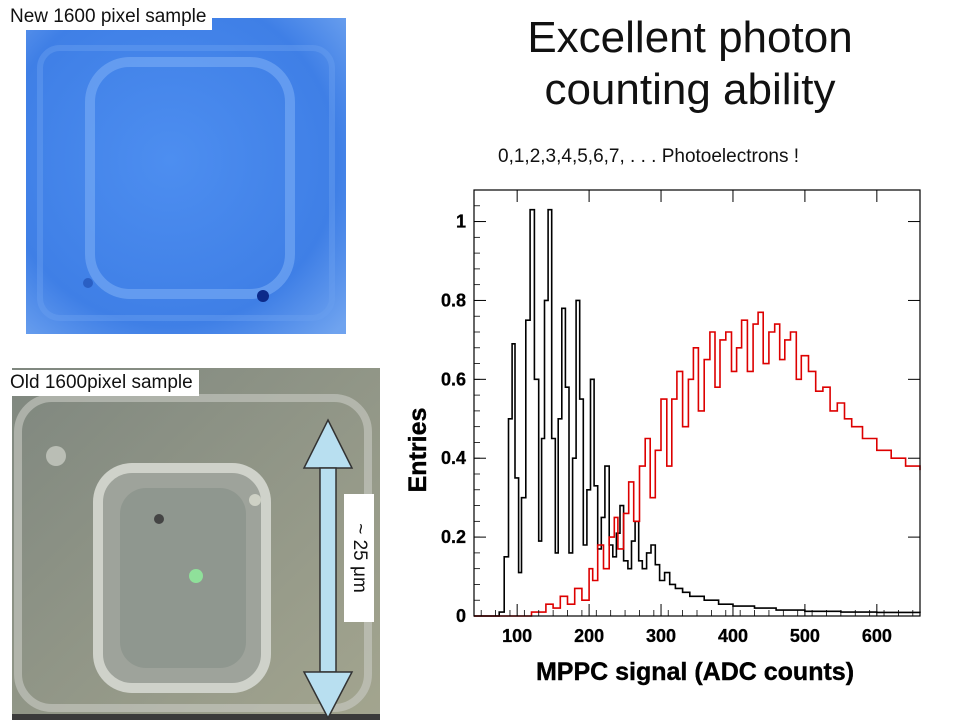 The image size is (960, 720). I want to click on x-tick-label: 500, so click(805, 636).